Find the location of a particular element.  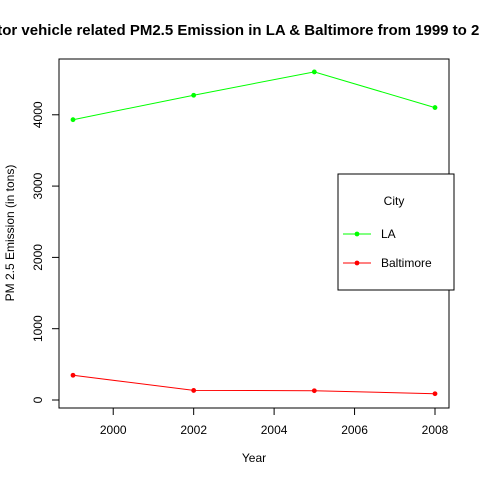

x-tick-label: 2006 is located at coordinates (354, 430).